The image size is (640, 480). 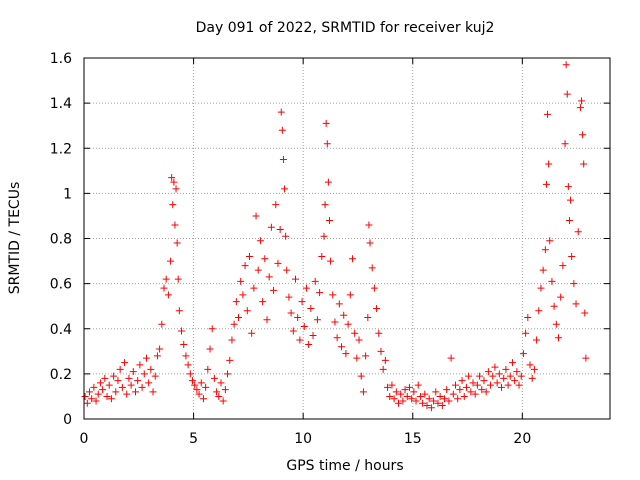 I want to click on y-tick-label: 1.2, so click(x=61, y=149).